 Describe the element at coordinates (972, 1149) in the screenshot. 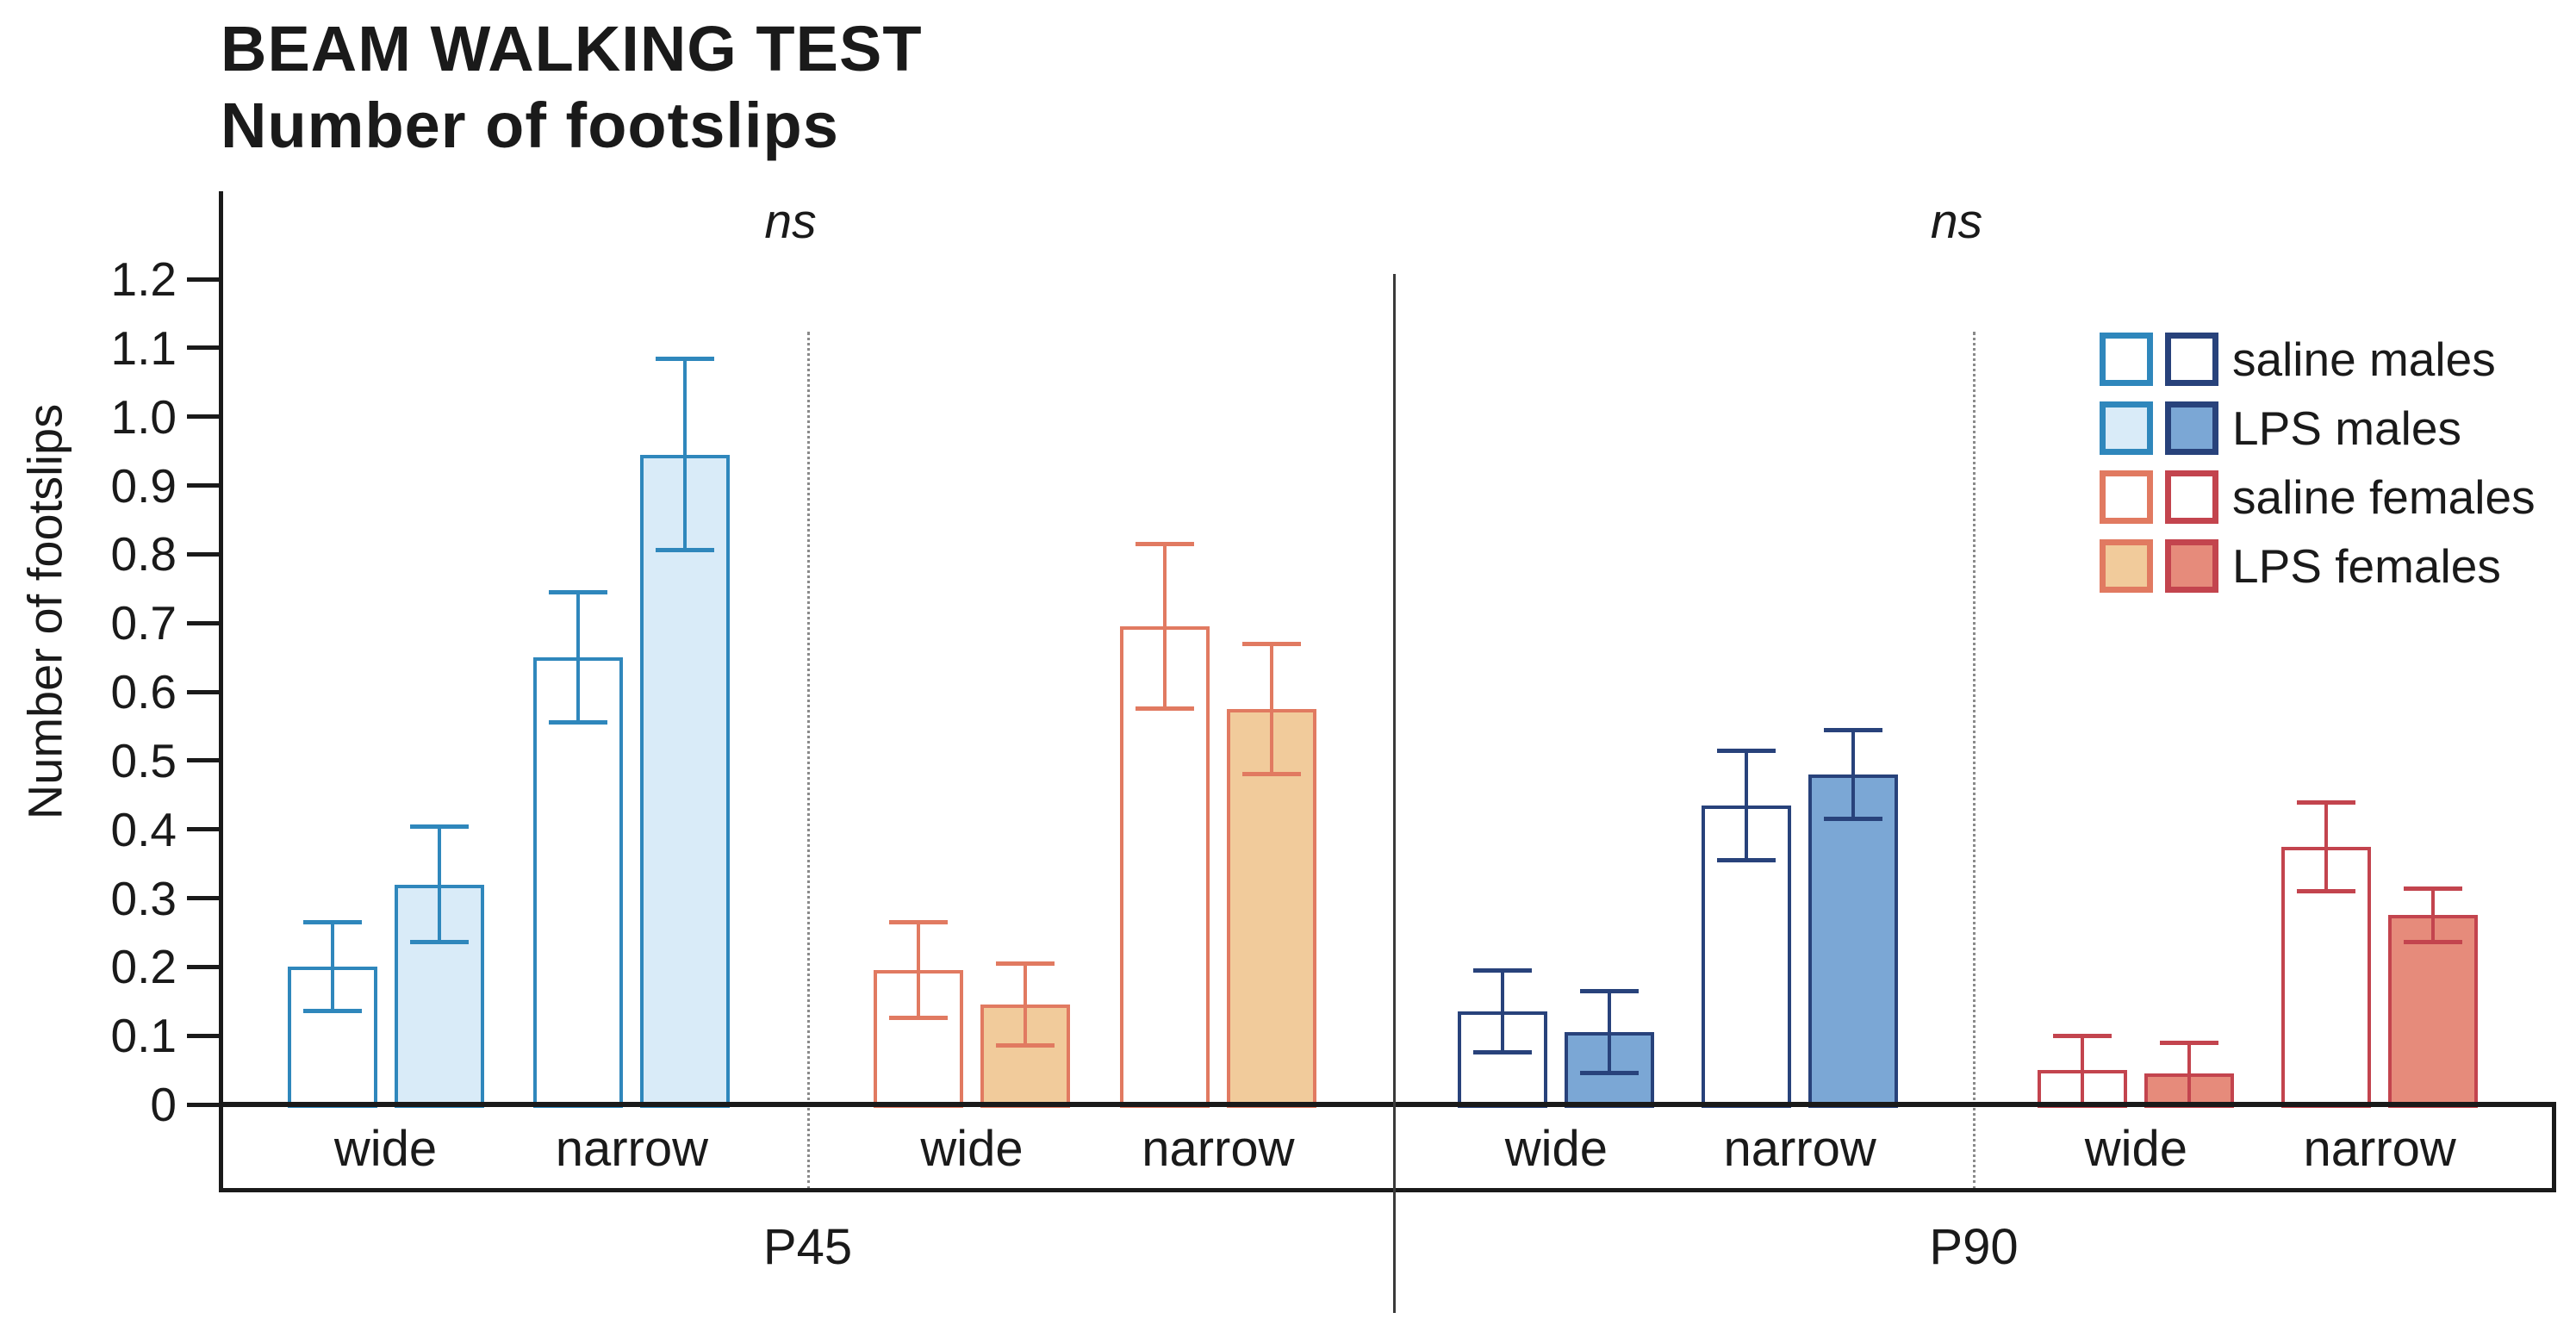

I see `x-category-label-P45-females-wide: wide` at that location.